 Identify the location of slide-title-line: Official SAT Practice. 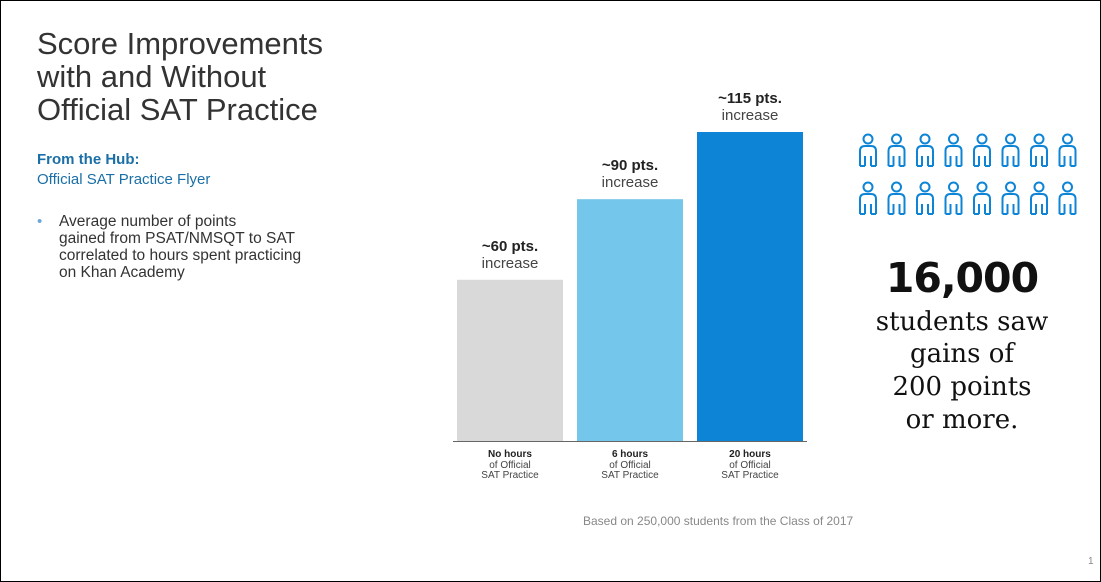
(177, 109).